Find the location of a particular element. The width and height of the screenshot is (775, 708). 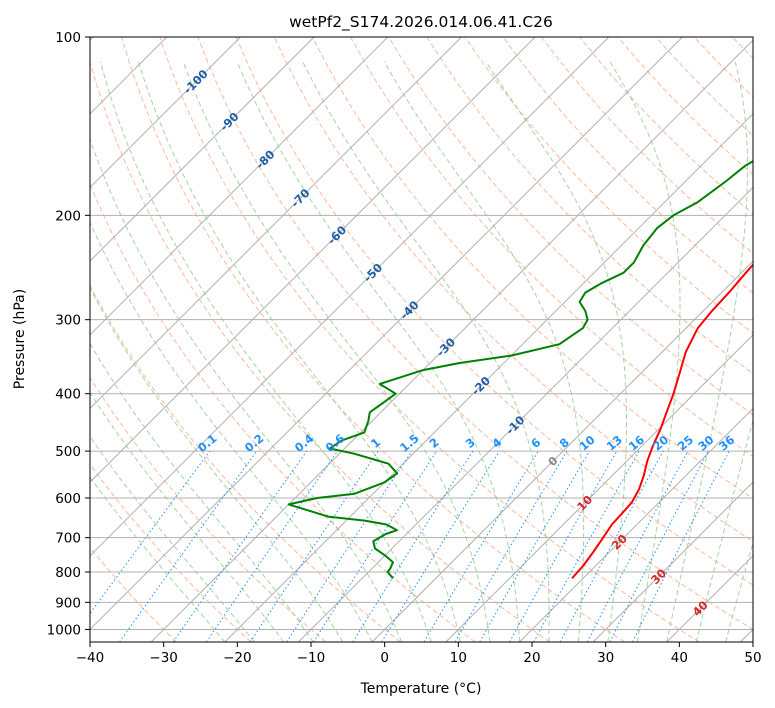

mixing-ratio-label: 2 is located at coordinates (434, 443).